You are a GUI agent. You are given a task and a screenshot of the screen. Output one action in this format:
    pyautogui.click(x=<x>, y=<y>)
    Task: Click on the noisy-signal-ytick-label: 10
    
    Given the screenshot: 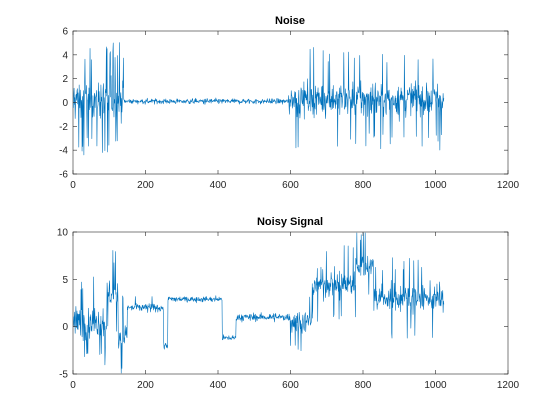 What is the action you would take?
    pyautogui.click(x=63, y=233)
    